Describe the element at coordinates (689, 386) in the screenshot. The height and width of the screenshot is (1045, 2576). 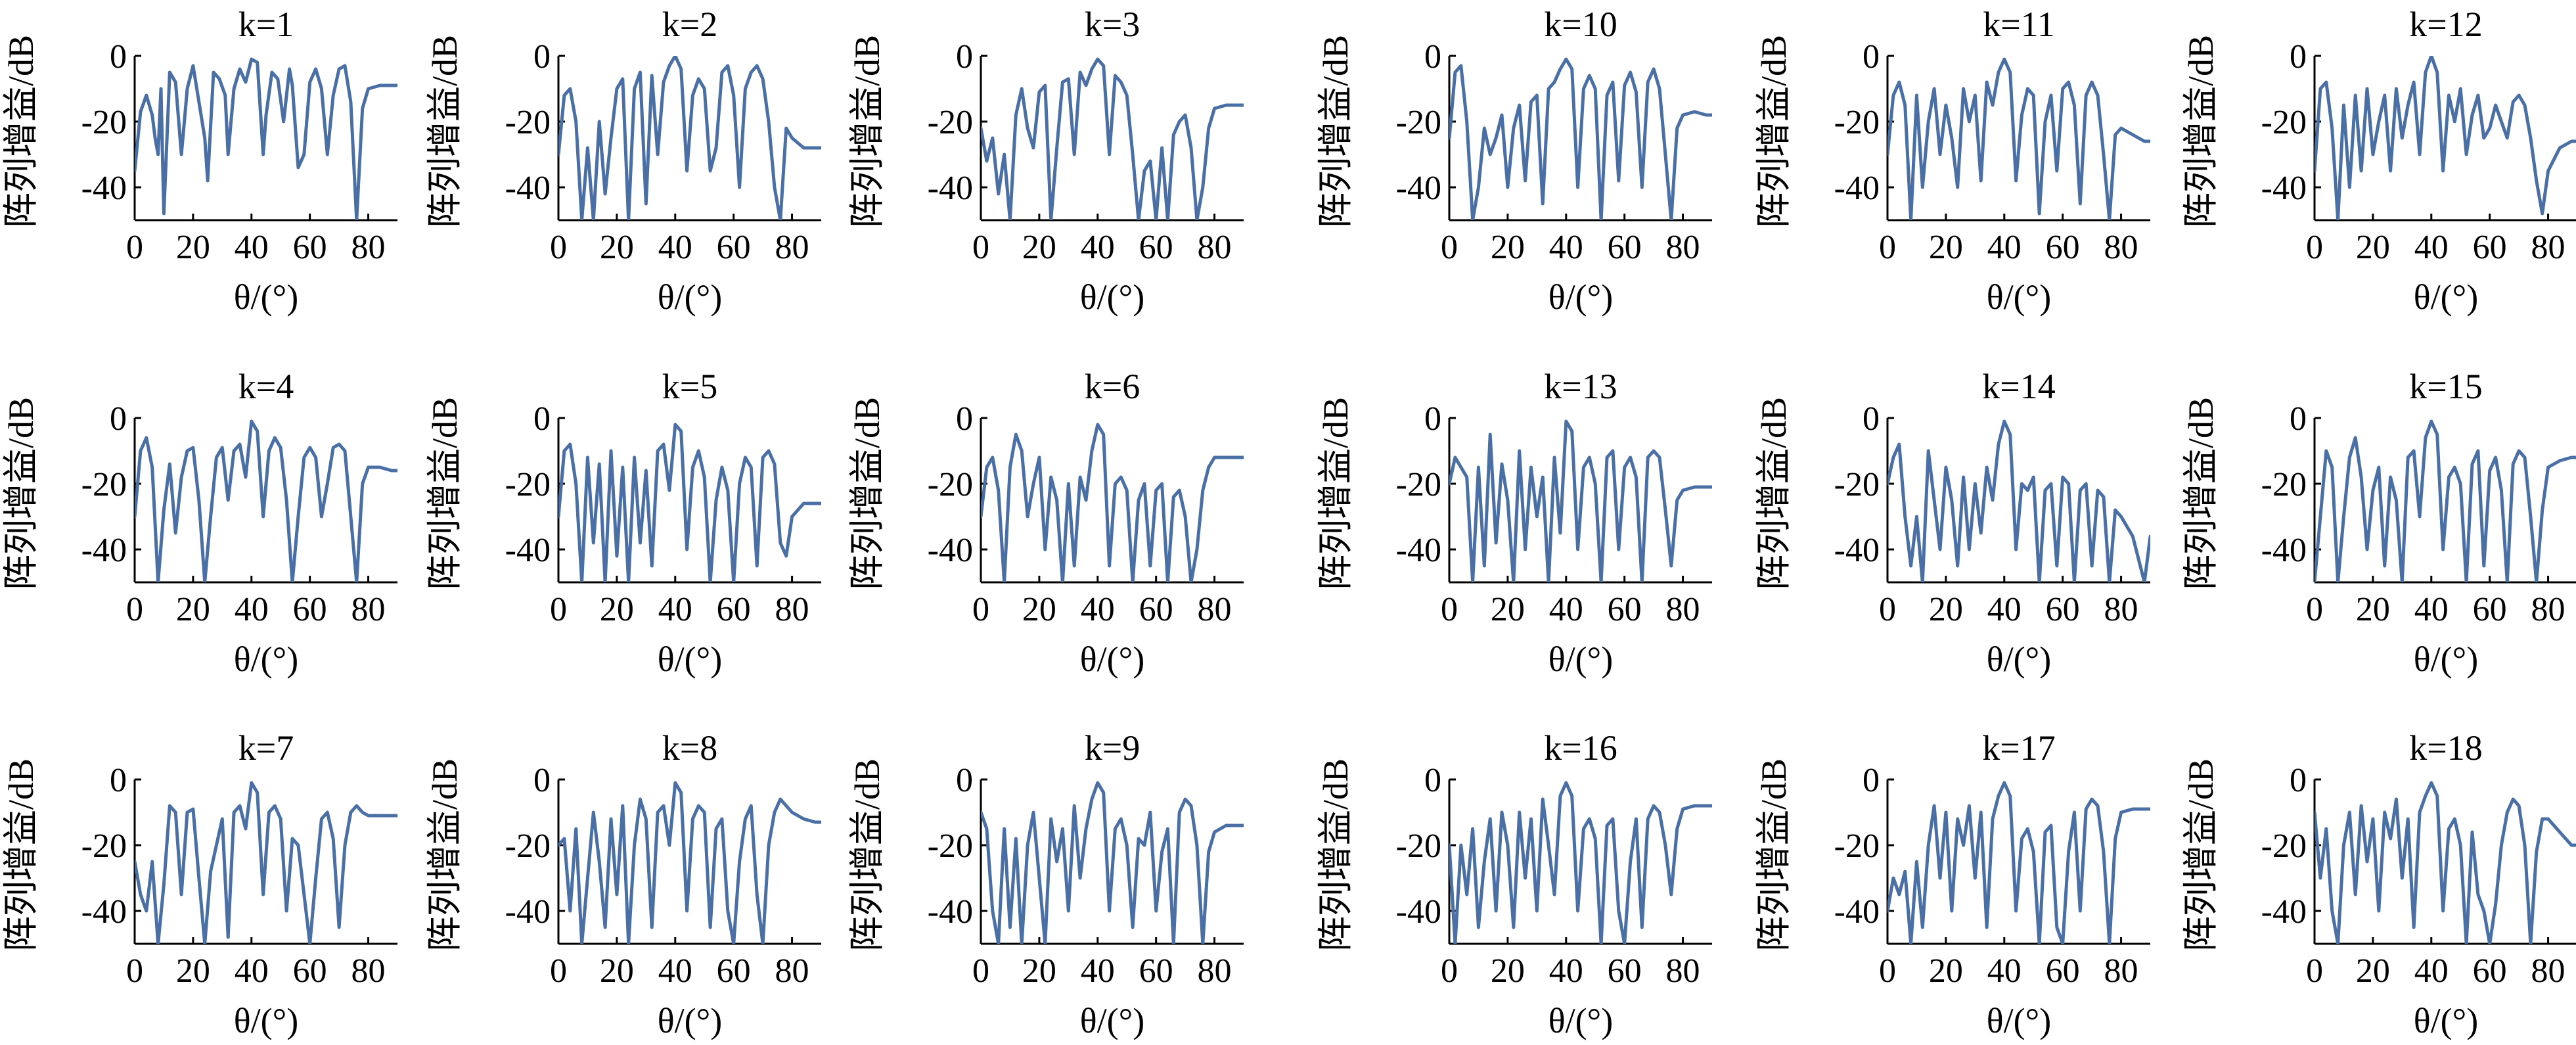
I see `panel-title: k=5` at that location.